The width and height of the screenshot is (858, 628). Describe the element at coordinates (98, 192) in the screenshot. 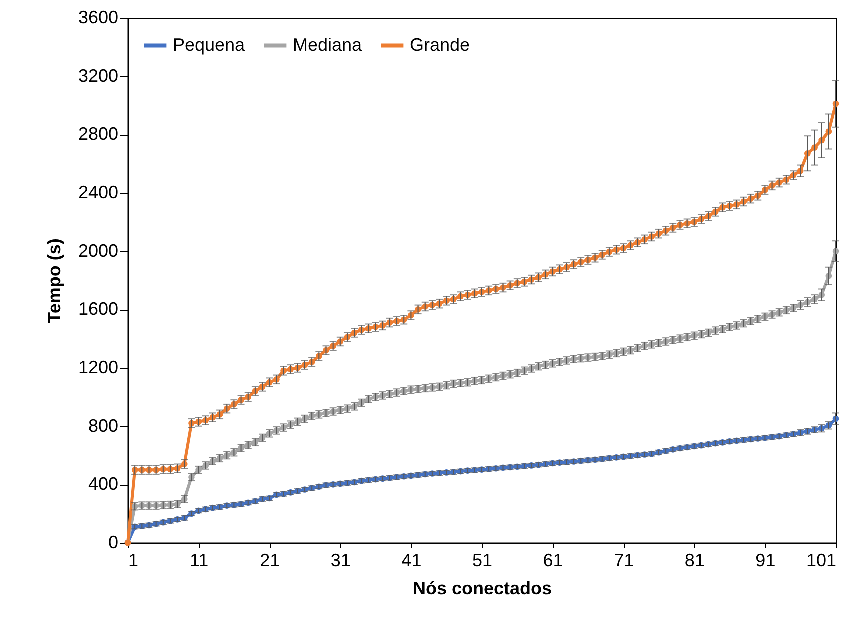

I see `y-tick-label: 2400` at that location.